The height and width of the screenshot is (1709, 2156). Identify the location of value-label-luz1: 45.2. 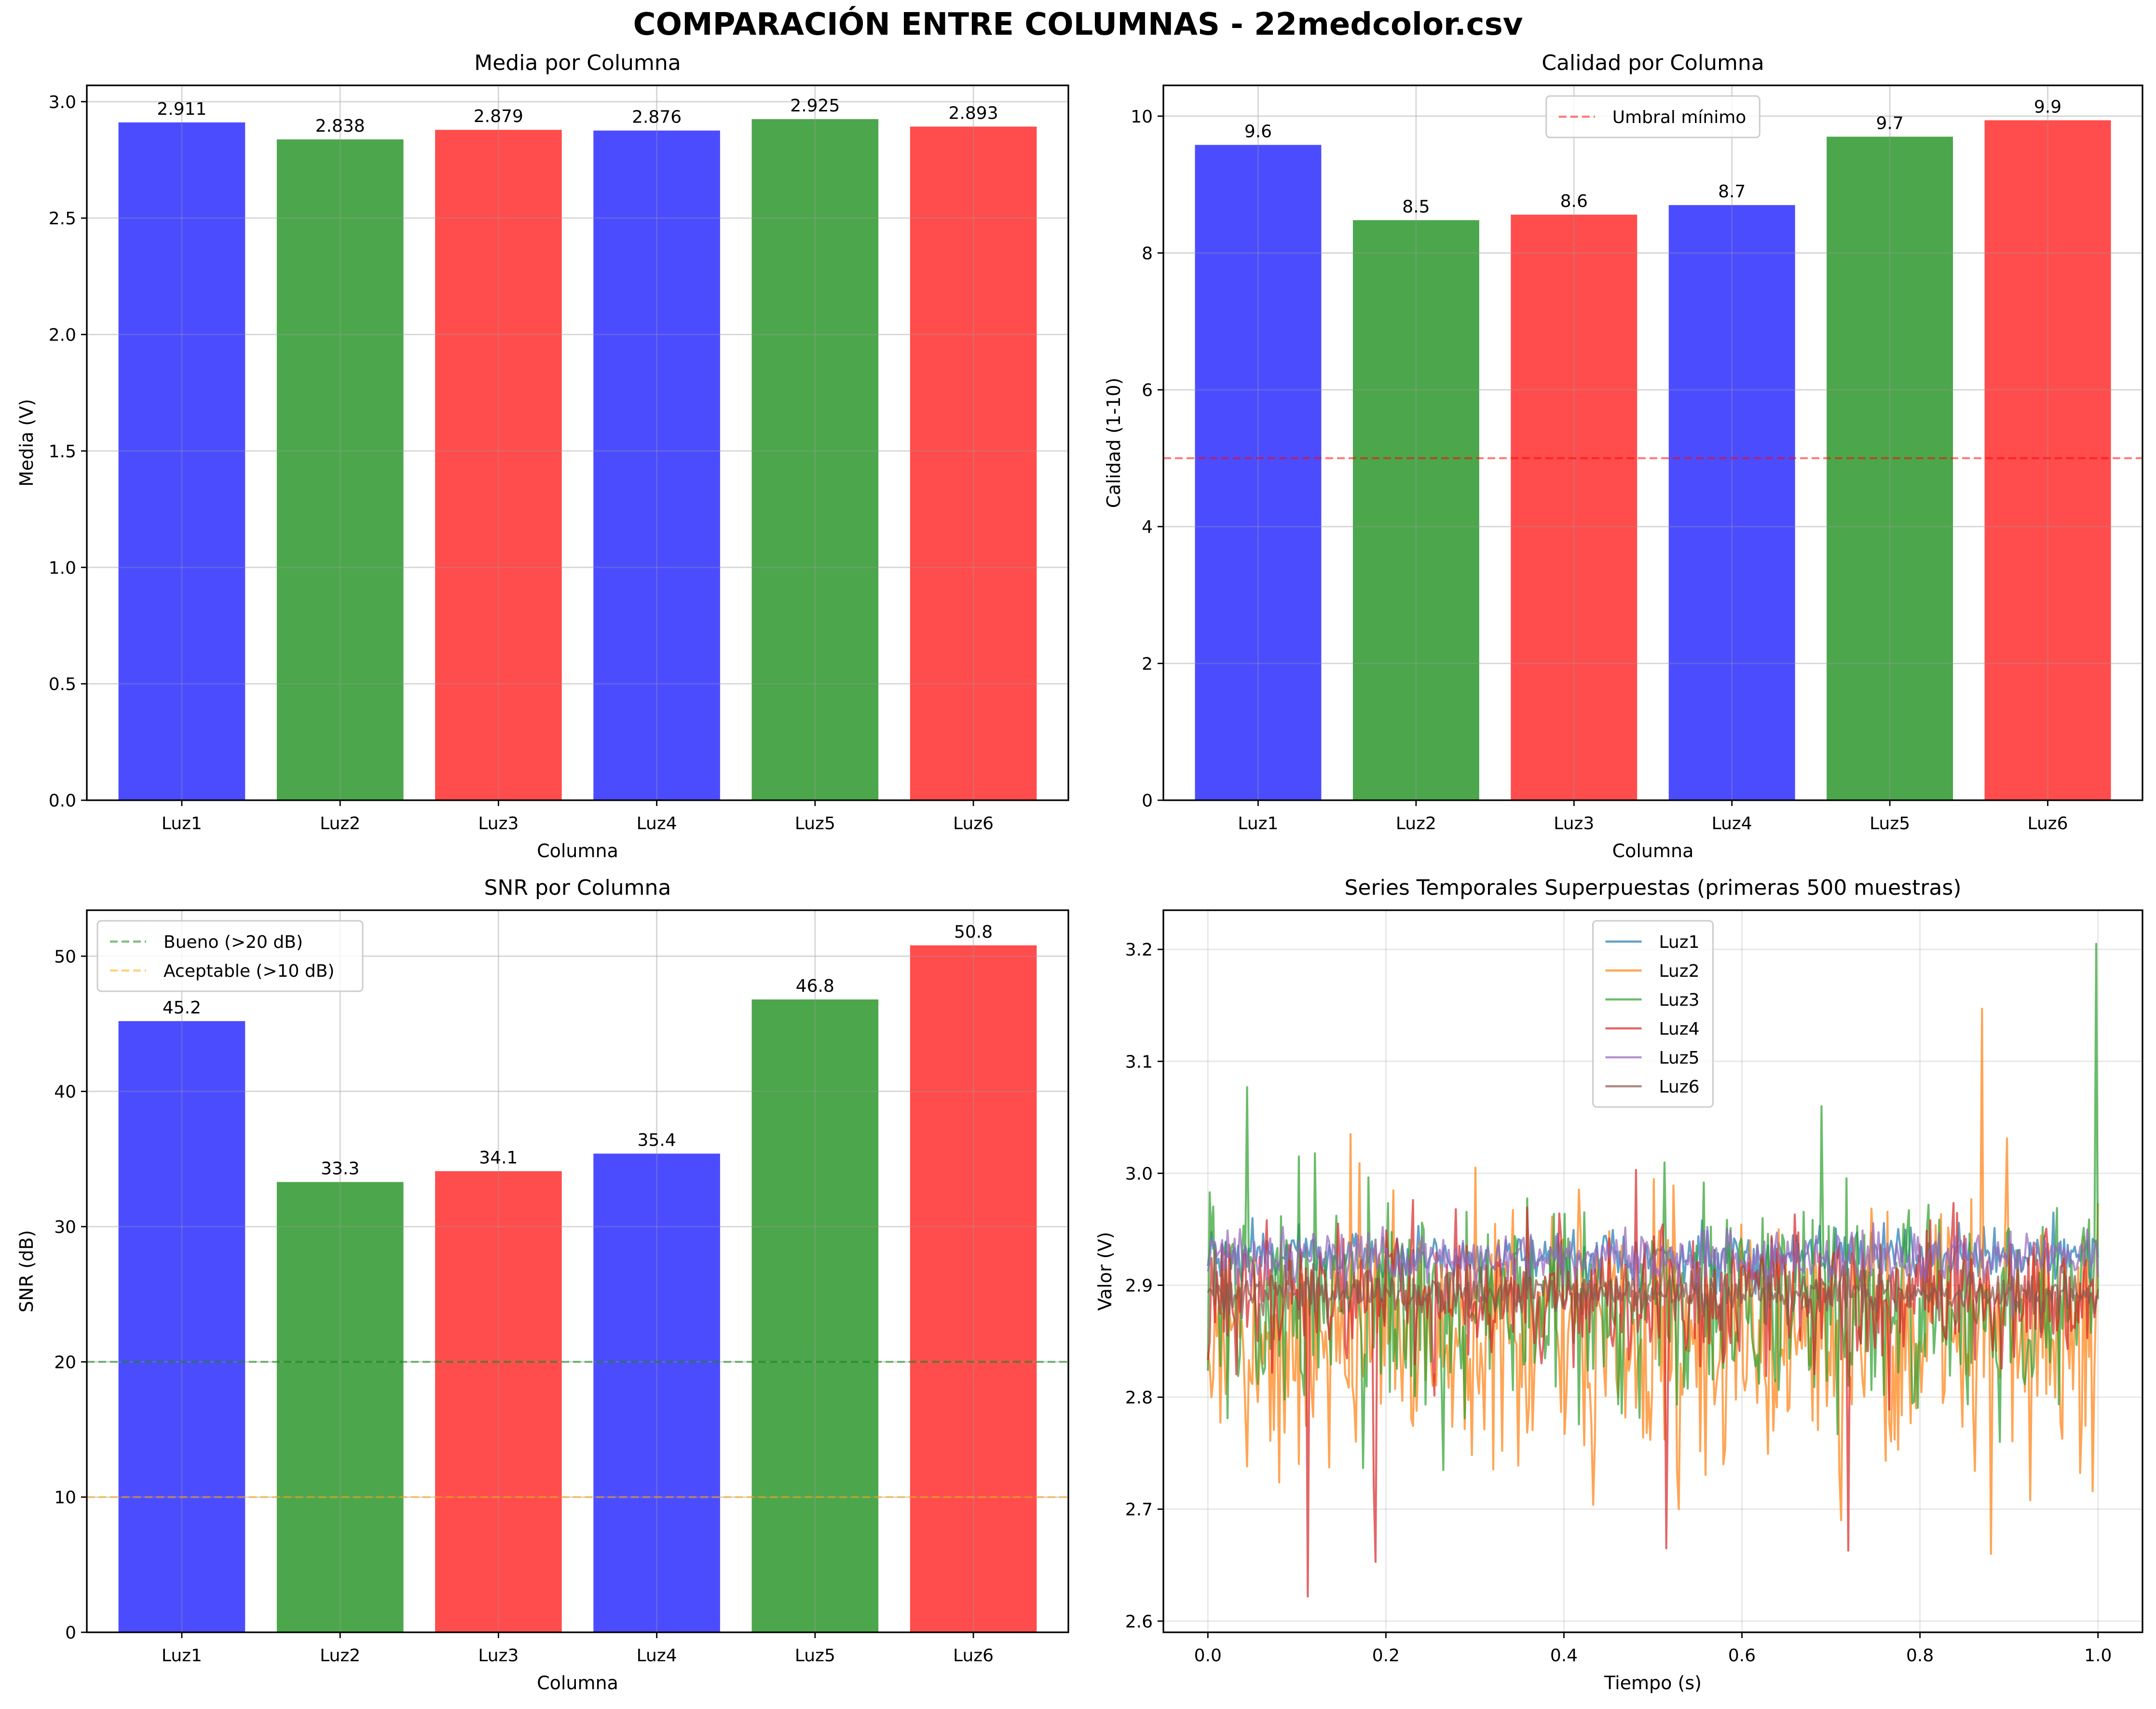
(182, 1008).